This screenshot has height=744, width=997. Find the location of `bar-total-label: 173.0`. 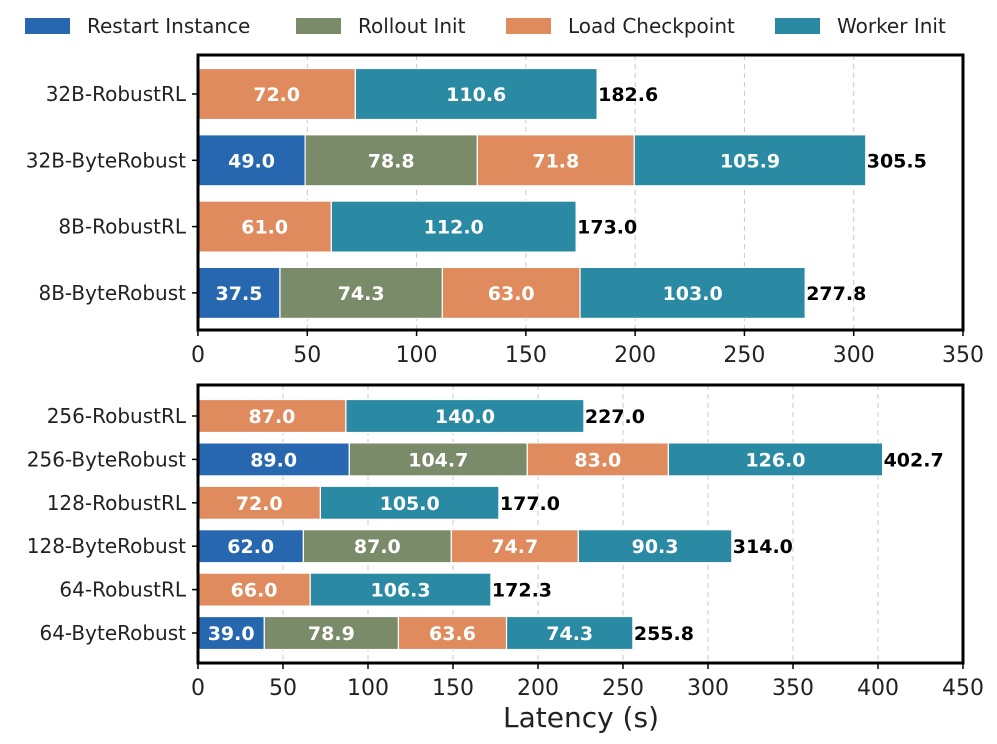

bar-total-label: 173.0 is located at coordinates (607, 228).